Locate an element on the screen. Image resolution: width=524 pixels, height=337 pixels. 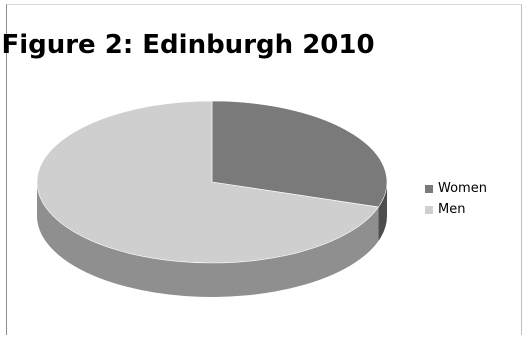
legend-label-men: Men is located at coordinates (452, 209).